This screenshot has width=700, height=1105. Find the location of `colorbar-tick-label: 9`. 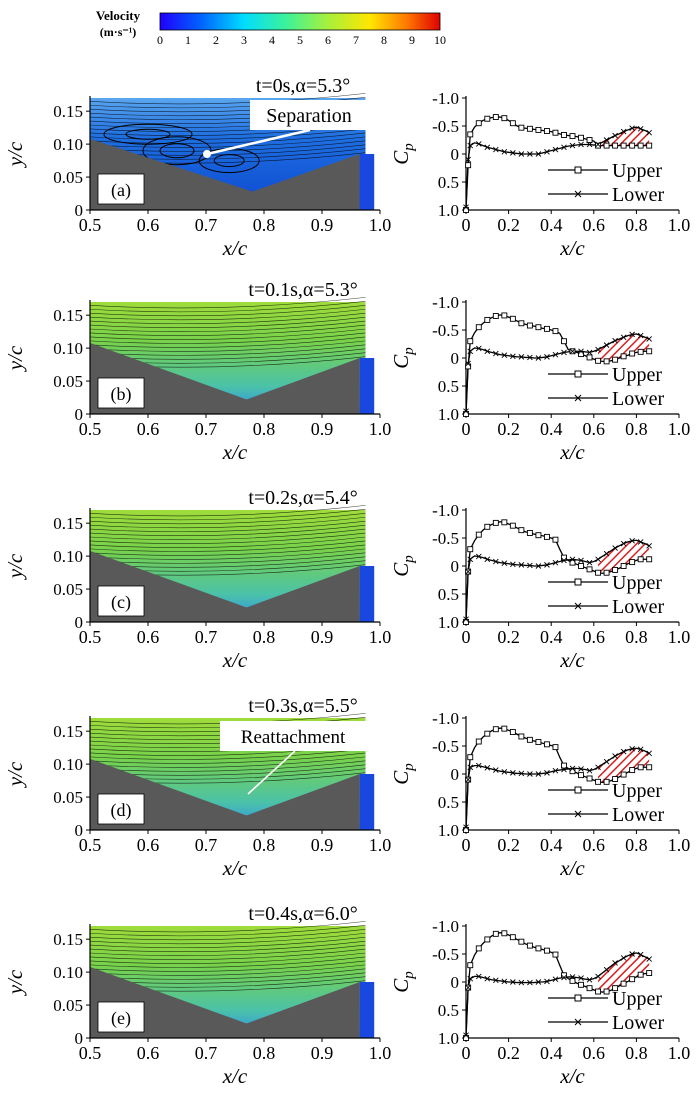

colorbar-tick-label: 9 is located at coordinates (412, 40).